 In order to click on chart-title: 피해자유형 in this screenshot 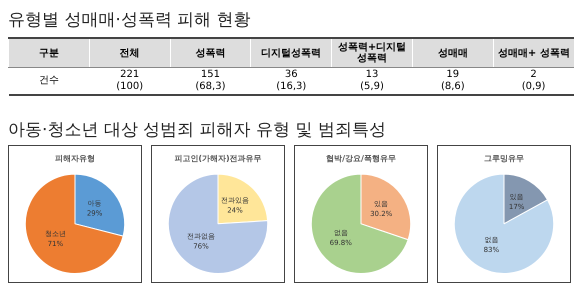, I will do `click(75, 158)`.